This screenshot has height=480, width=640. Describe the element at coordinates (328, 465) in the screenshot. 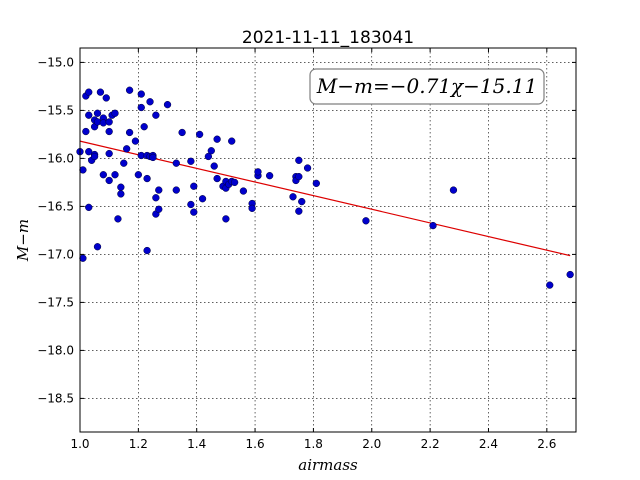

I see `x-axis-label: airmass` at that location.